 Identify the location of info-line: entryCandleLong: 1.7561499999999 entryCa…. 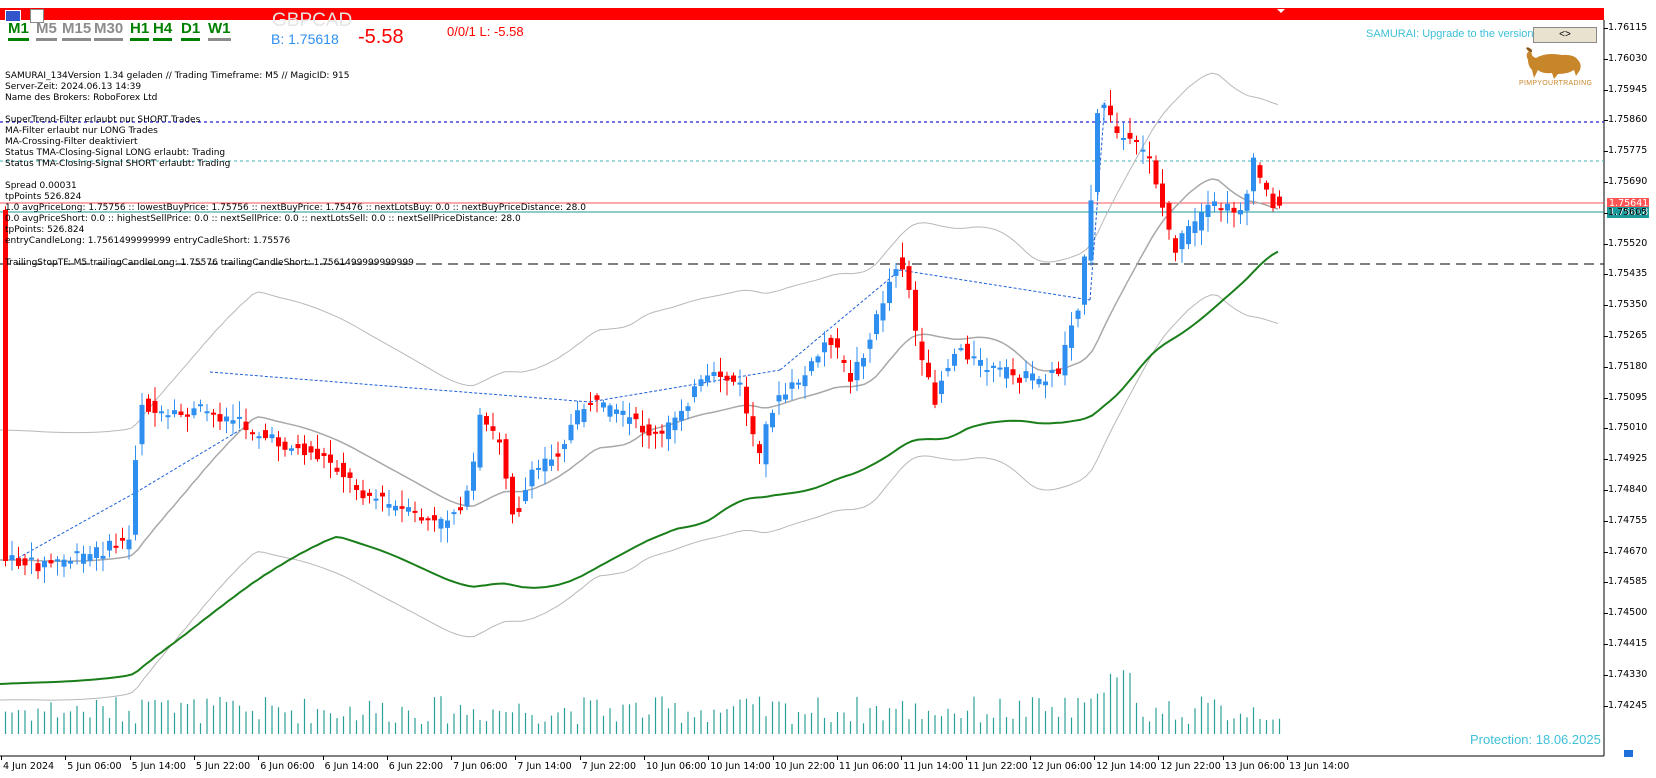
(148, 241).